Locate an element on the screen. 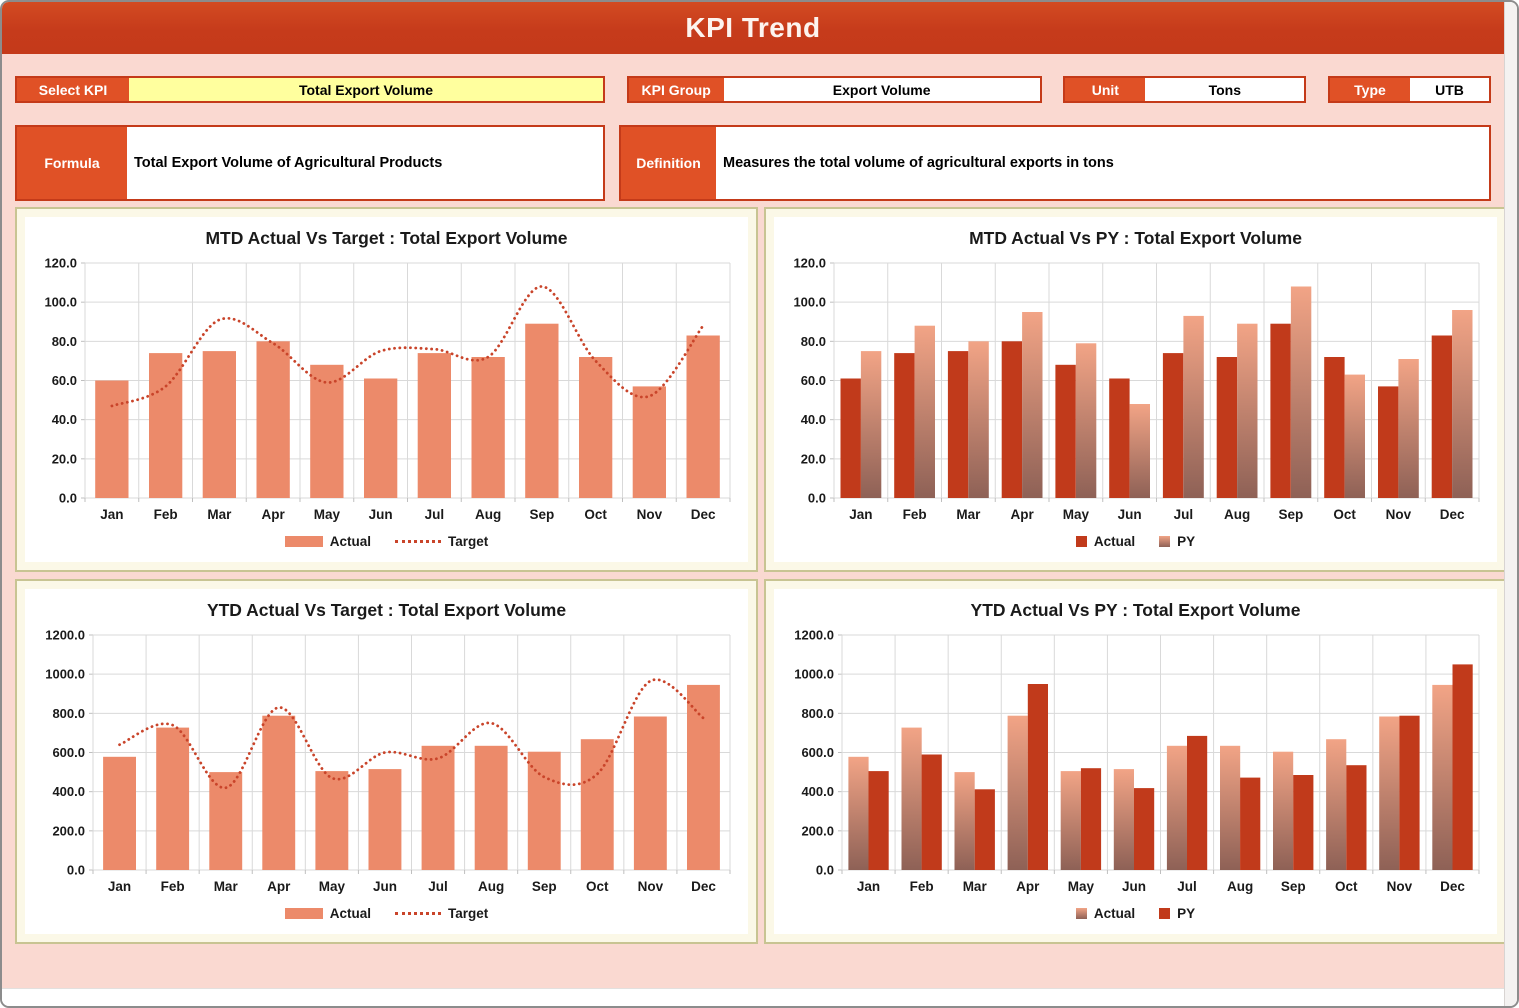  legend-item-py: PY is located at coordinates (1177, 913).